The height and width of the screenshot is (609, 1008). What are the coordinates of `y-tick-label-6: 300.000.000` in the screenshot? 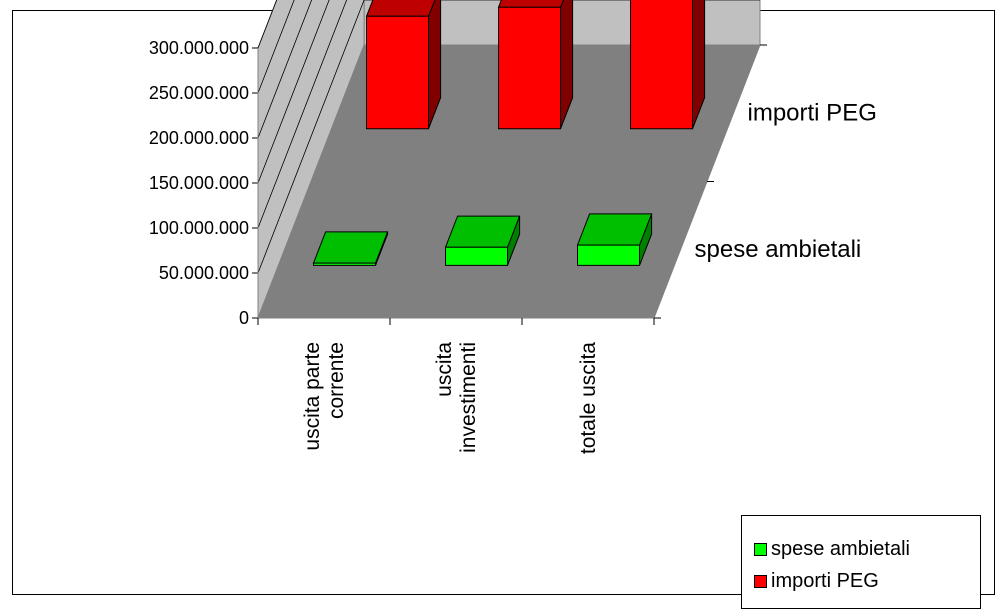 It's located at (199, 48).